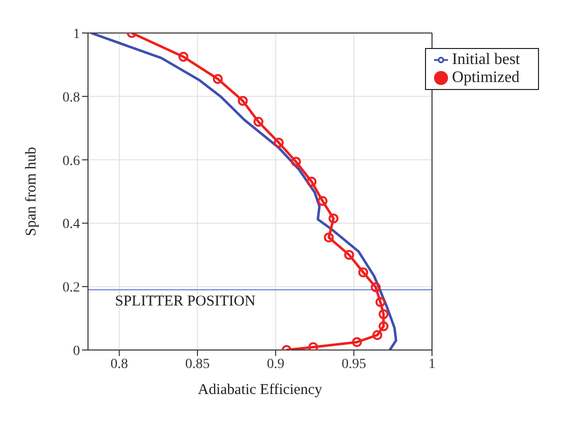  Describe the element at coordinates (76, 34) in the screenshot. I see `y-tick-label: 1` at that location.